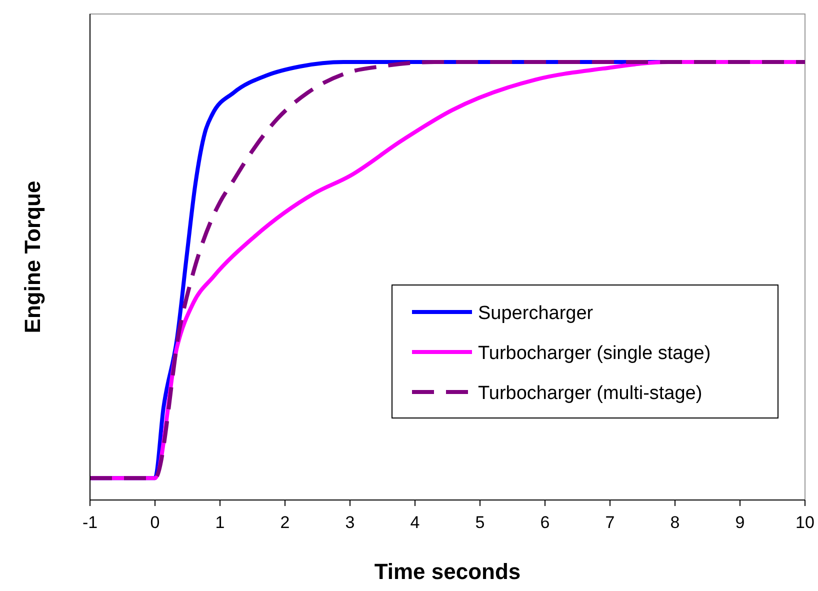 Image resolution: width=818 pixels, height=591 pixels. I want to click on legend-label: Supercharger, so click(536, 313).